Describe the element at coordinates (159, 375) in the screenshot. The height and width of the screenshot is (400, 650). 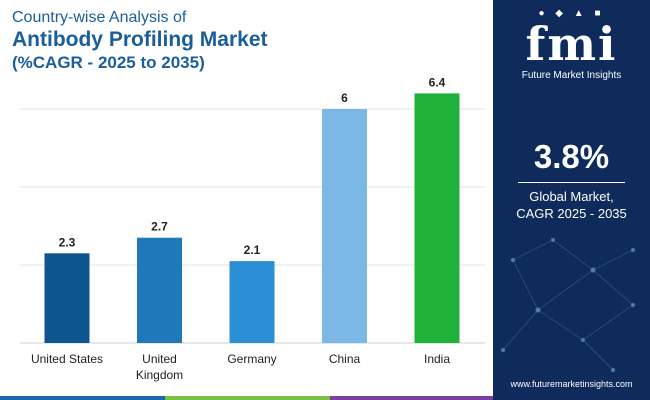
I see `x-tick-label: Kingdom` at that location.